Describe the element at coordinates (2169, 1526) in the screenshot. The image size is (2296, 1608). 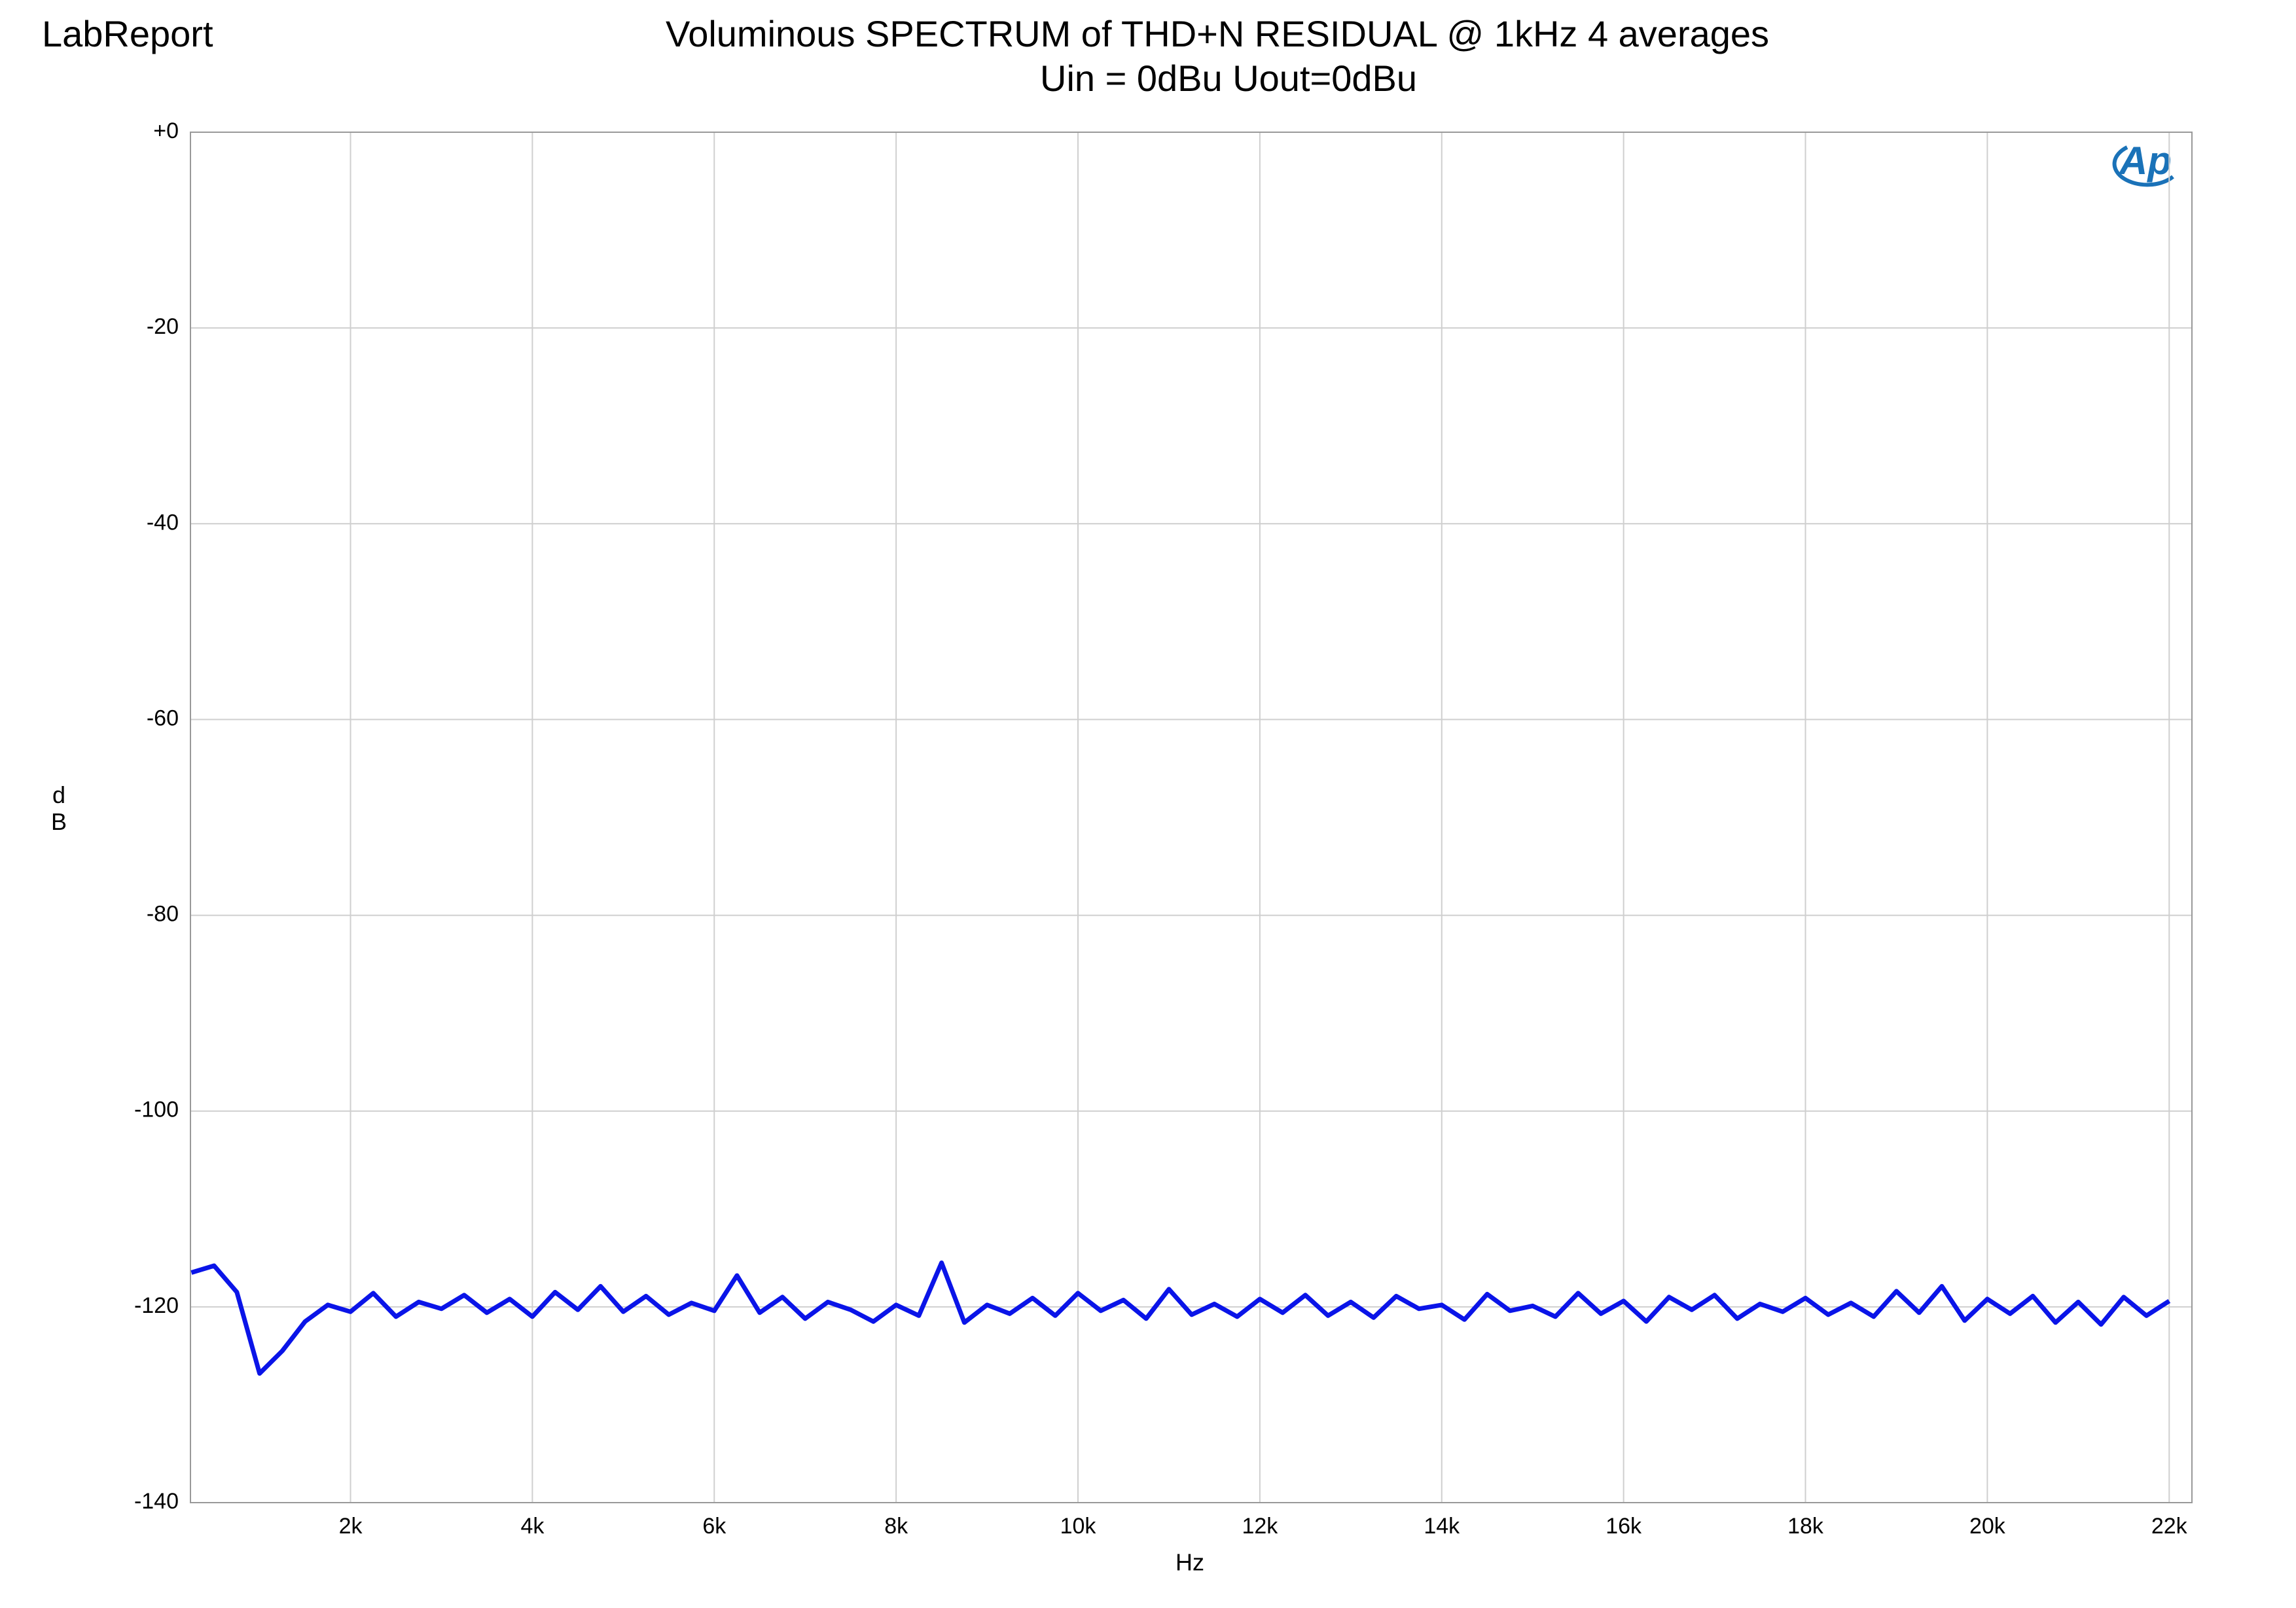
I see `x-tick-label: 22k` at that location.